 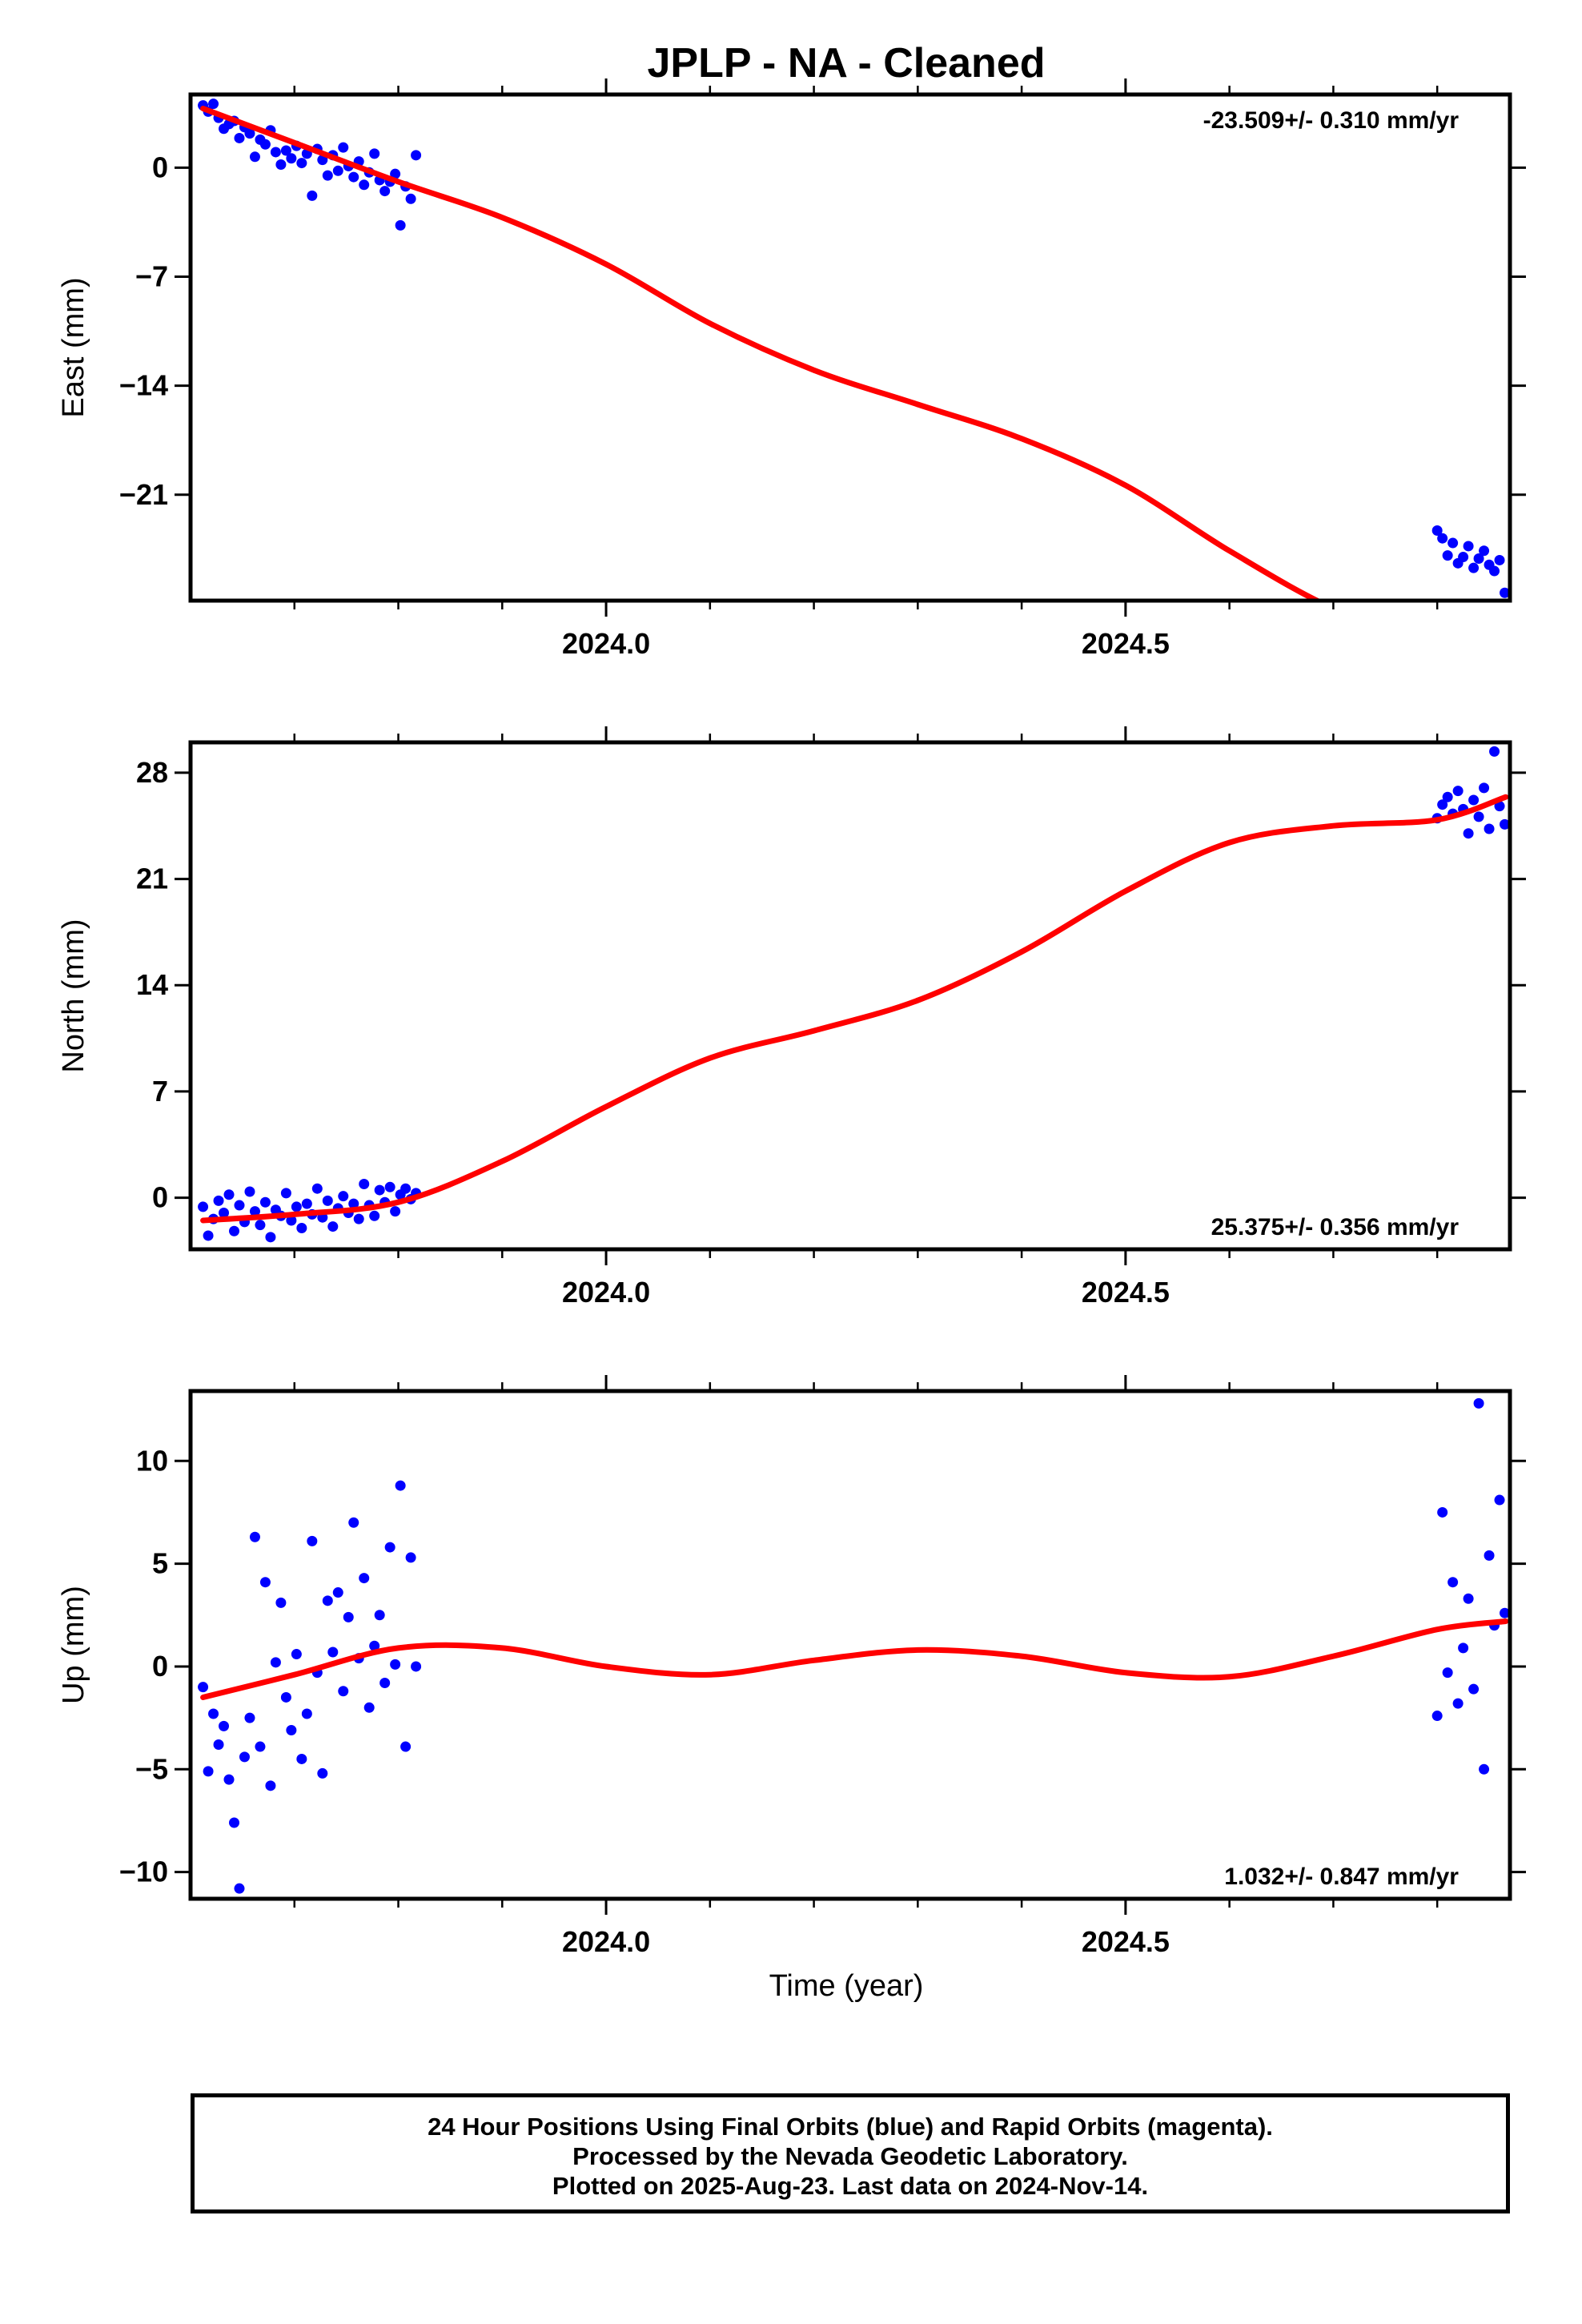 What do you see at coordinates (144, 385) in the screenshot?
I see `east-y-tick-label: −14` at bounding box center [144, 385].